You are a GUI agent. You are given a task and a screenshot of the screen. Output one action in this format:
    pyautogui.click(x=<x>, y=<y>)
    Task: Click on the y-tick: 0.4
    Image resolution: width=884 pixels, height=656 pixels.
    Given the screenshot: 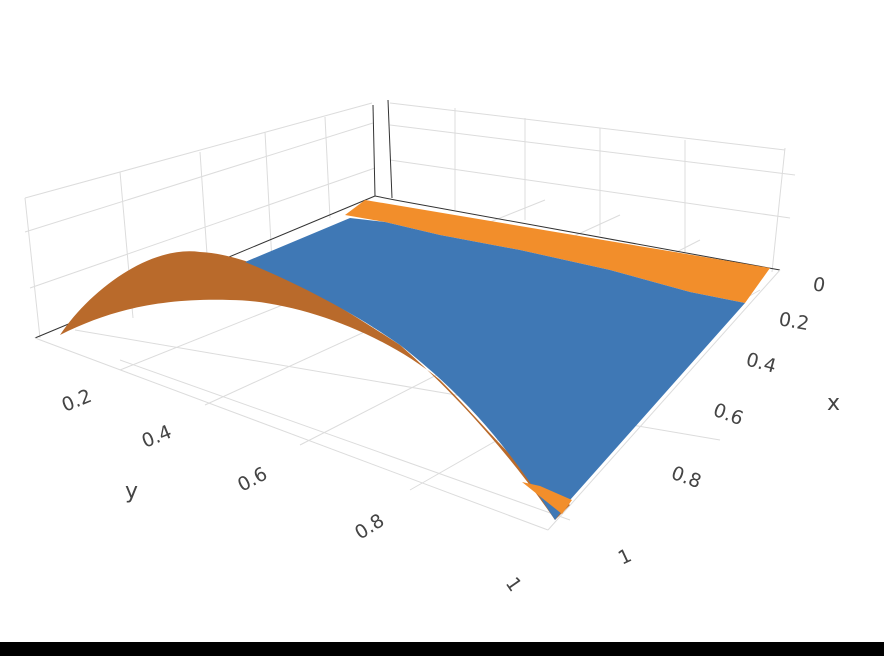 What is the action you would take?
    pyautogui.click(x=157, y=437)
    